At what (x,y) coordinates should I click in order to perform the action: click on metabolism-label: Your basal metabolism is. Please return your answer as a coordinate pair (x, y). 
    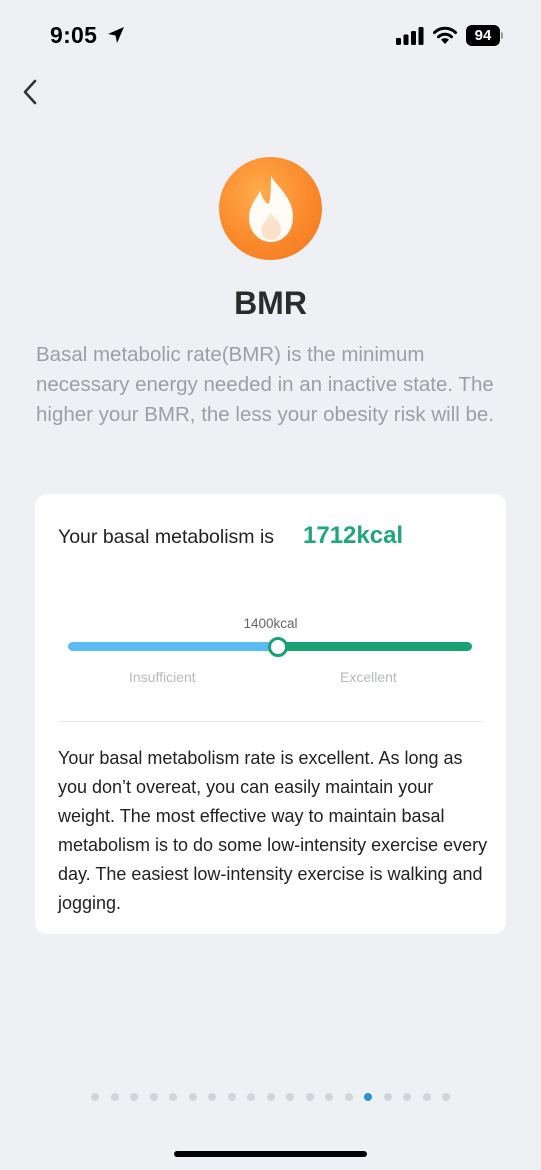
    Looking at the image, I should click on (166, 537).